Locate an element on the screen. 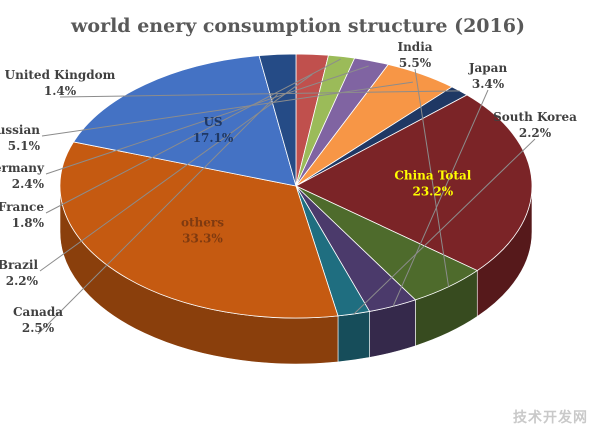 The width and height of the screenshot is (596, 435). label-russian-name: Russian is located at coordinates (20, 130).